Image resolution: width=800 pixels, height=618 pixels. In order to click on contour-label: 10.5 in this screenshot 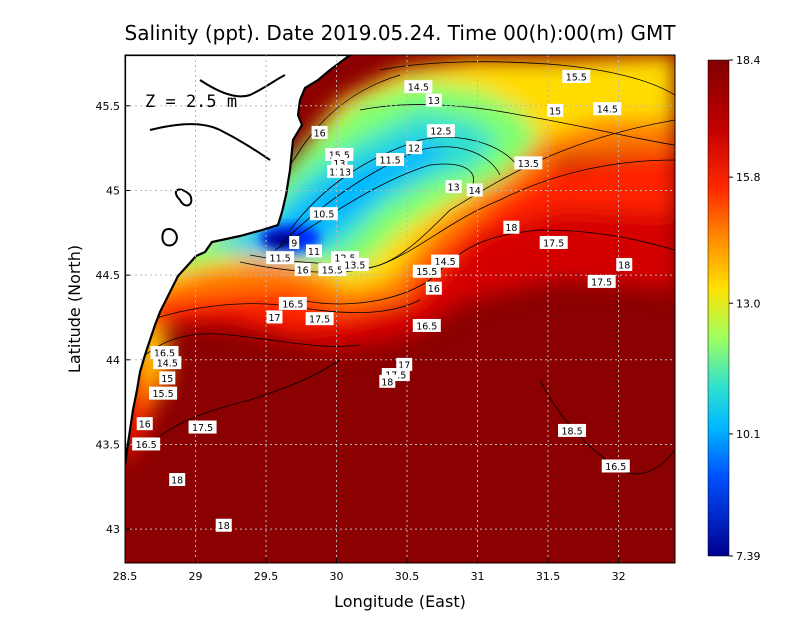, I will do `click(323, 215)`.